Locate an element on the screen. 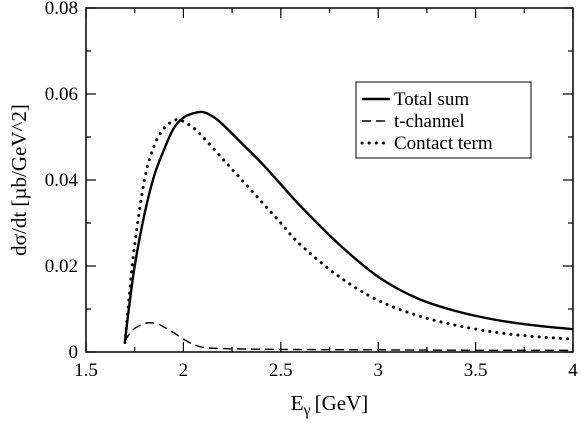  x-axis-label-unit: [GeV] is located at coordinates (342, 403).